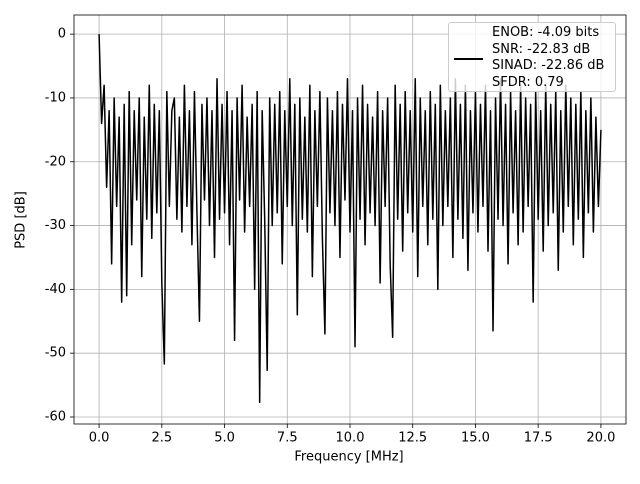 This screenshot has height=484, width=640. Describe the element at coordinates (55, 97) in the screenshot. I see `y-tick-label: -10` at that location.